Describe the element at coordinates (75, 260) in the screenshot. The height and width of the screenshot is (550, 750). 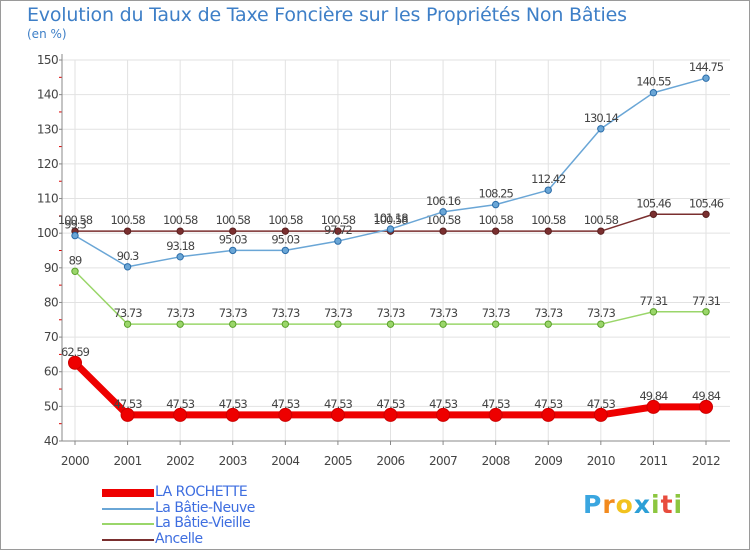
I see `data-label-la-batie-vieille: 89` at that location.